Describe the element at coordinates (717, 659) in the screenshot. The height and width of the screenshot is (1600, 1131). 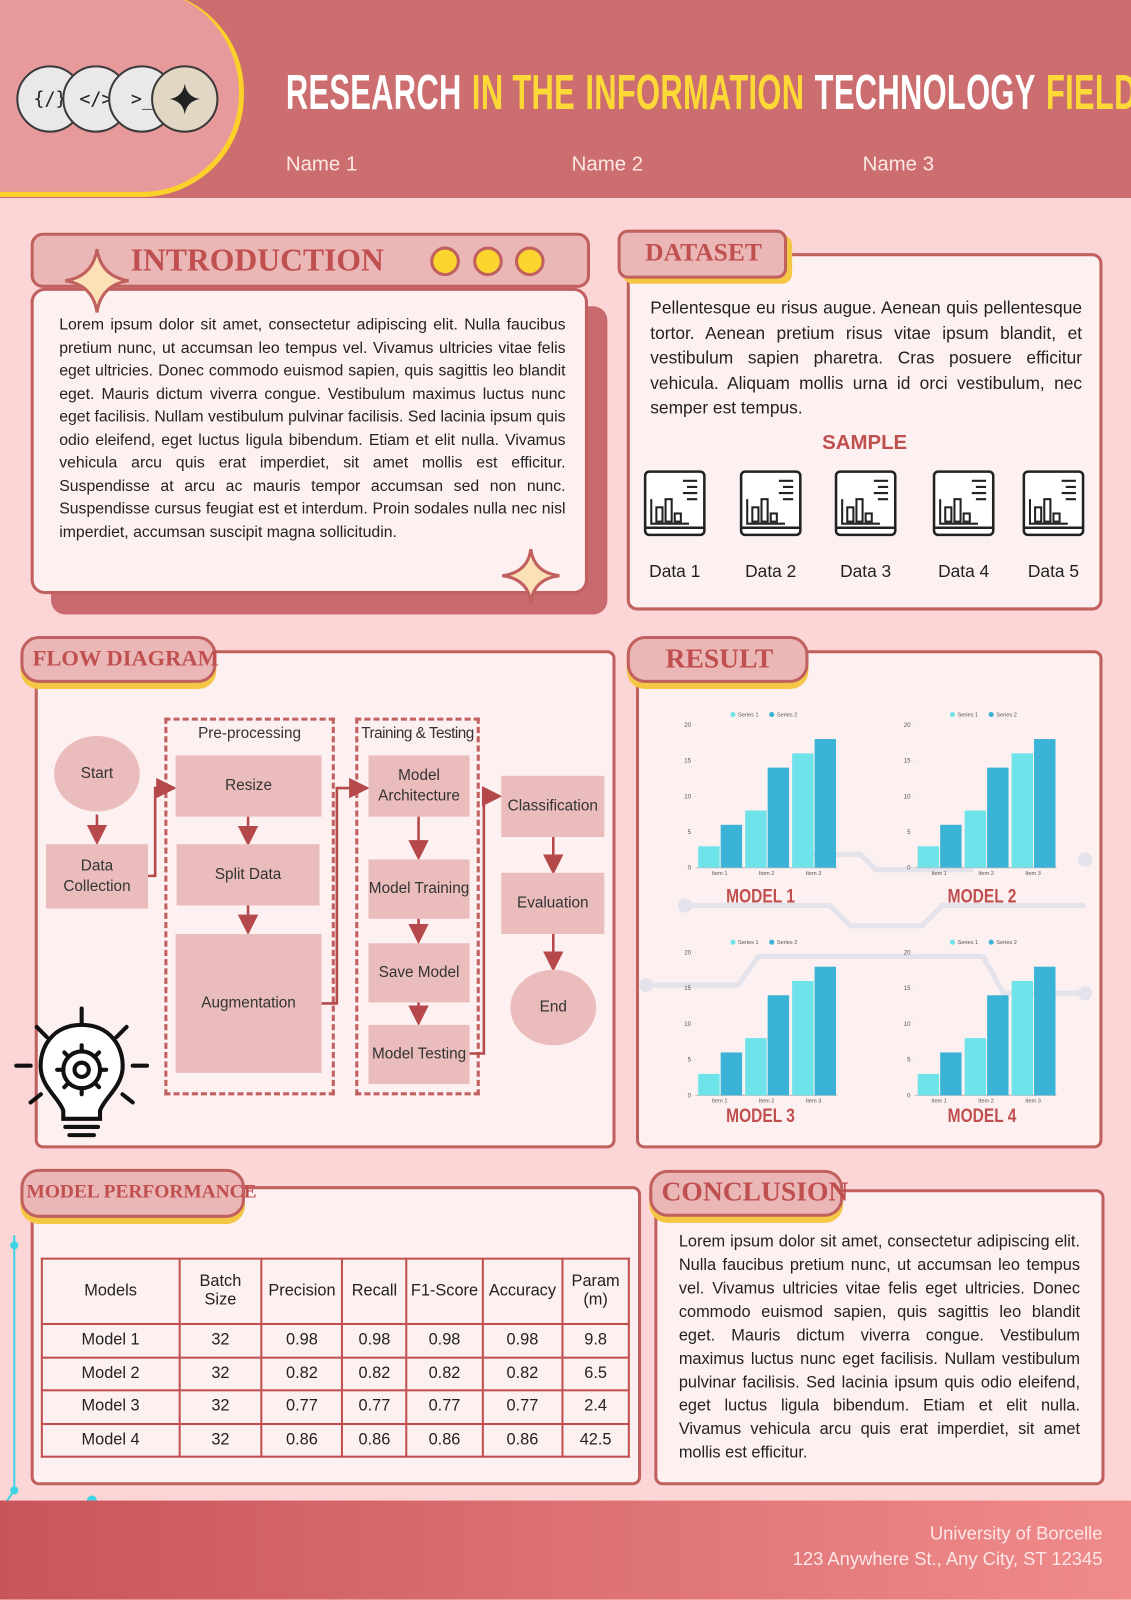
I see `result-tab` at that location.